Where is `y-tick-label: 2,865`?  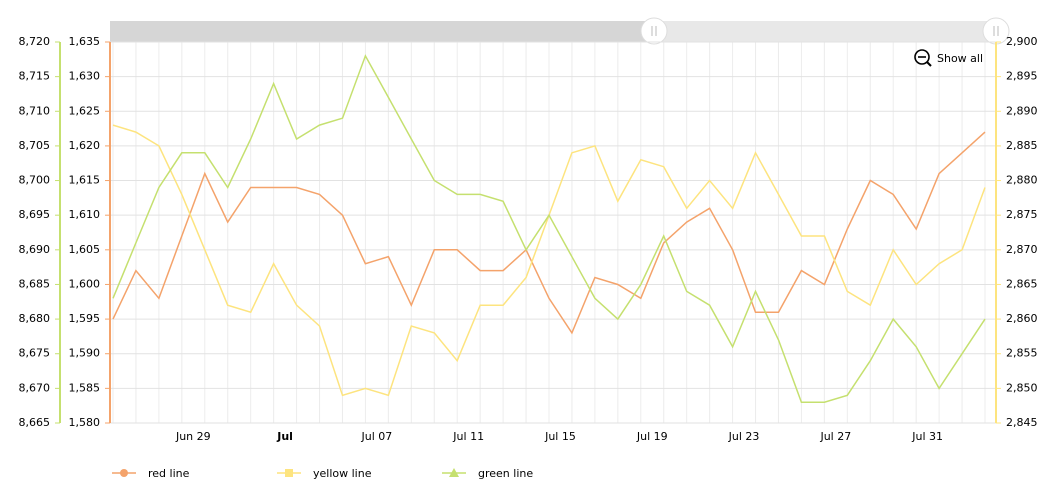
y-tick-label: 2,865 is located at coordinates (1022, 283).